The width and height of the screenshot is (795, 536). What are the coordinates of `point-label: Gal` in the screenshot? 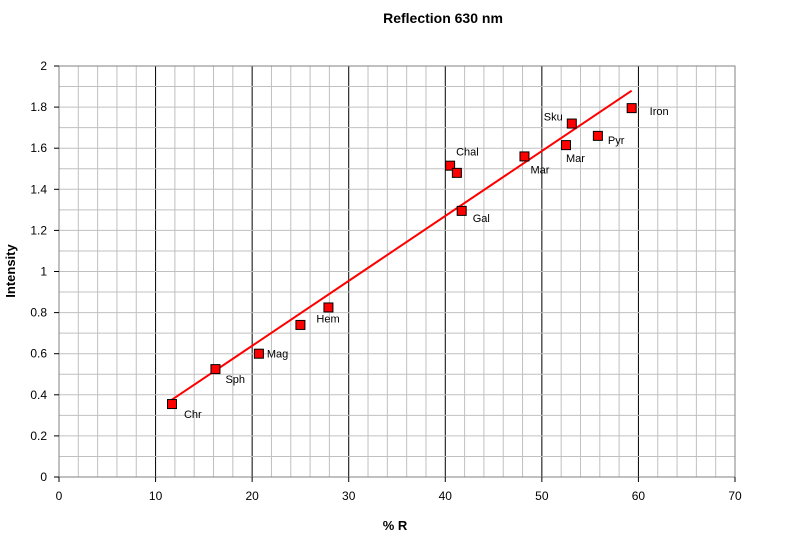 It's located at (481, 219).